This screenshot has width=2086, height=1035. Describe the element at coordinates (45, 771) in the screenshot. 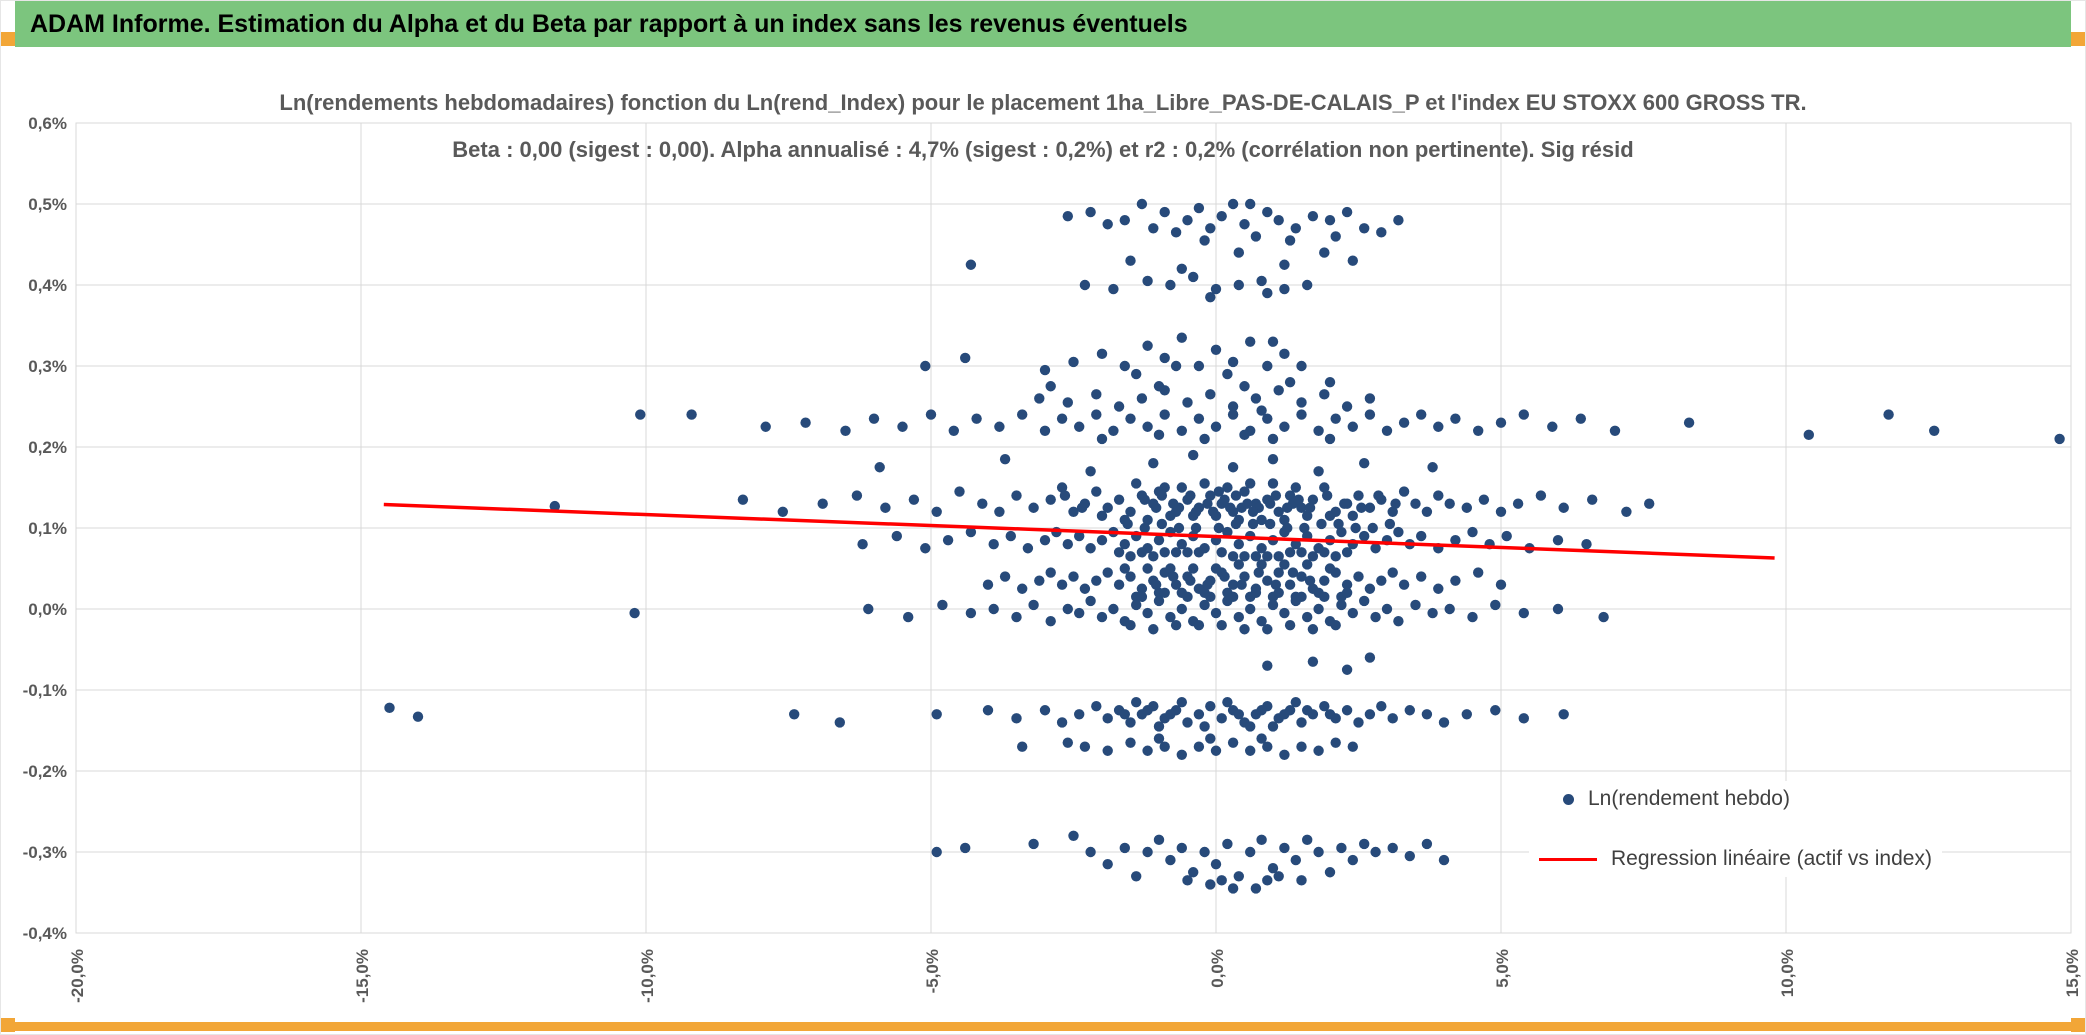

I see `y-tick-label: -0,2%` at that location.